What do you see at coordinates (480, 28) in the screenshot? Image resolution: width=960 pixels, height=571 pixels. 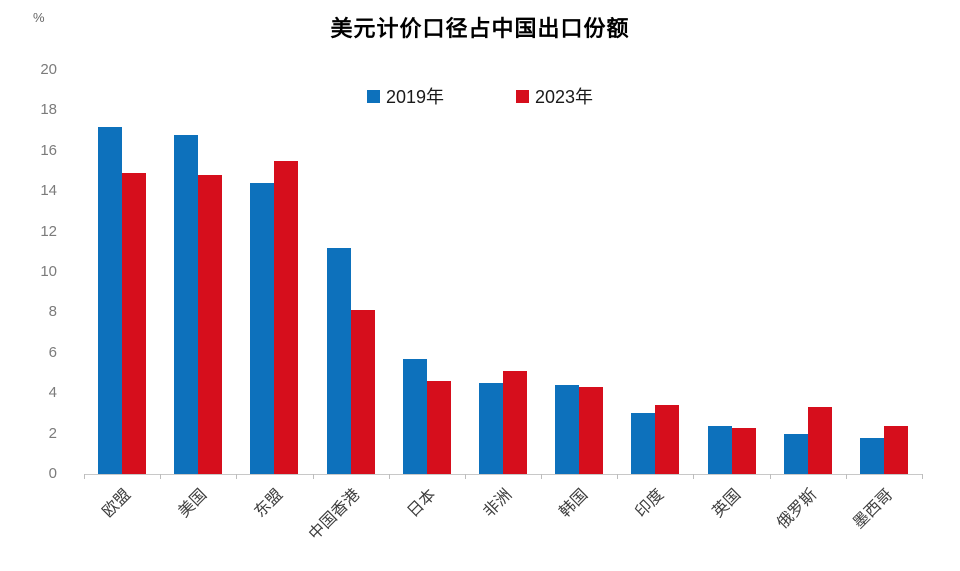 I see `chart-title: 美元计价口径占中国出口份额` at bounding box center [480, 28].